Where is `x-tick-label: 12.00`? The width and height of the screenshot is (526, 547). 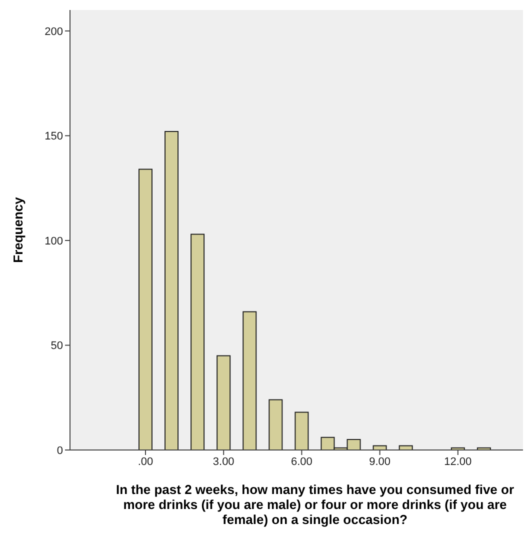 x-tick-label: 12.00 is located at coordinates (458, 462).